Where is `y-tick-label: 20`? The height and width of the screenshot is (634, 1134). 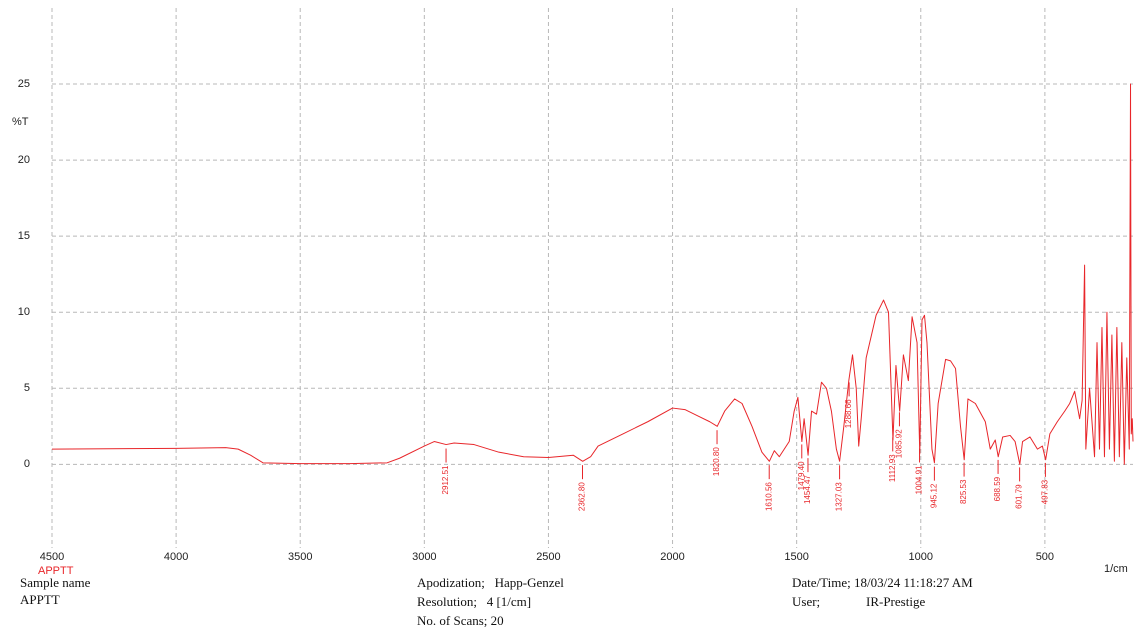 y-tick-label: 20 is located at coordinates (24, 160).